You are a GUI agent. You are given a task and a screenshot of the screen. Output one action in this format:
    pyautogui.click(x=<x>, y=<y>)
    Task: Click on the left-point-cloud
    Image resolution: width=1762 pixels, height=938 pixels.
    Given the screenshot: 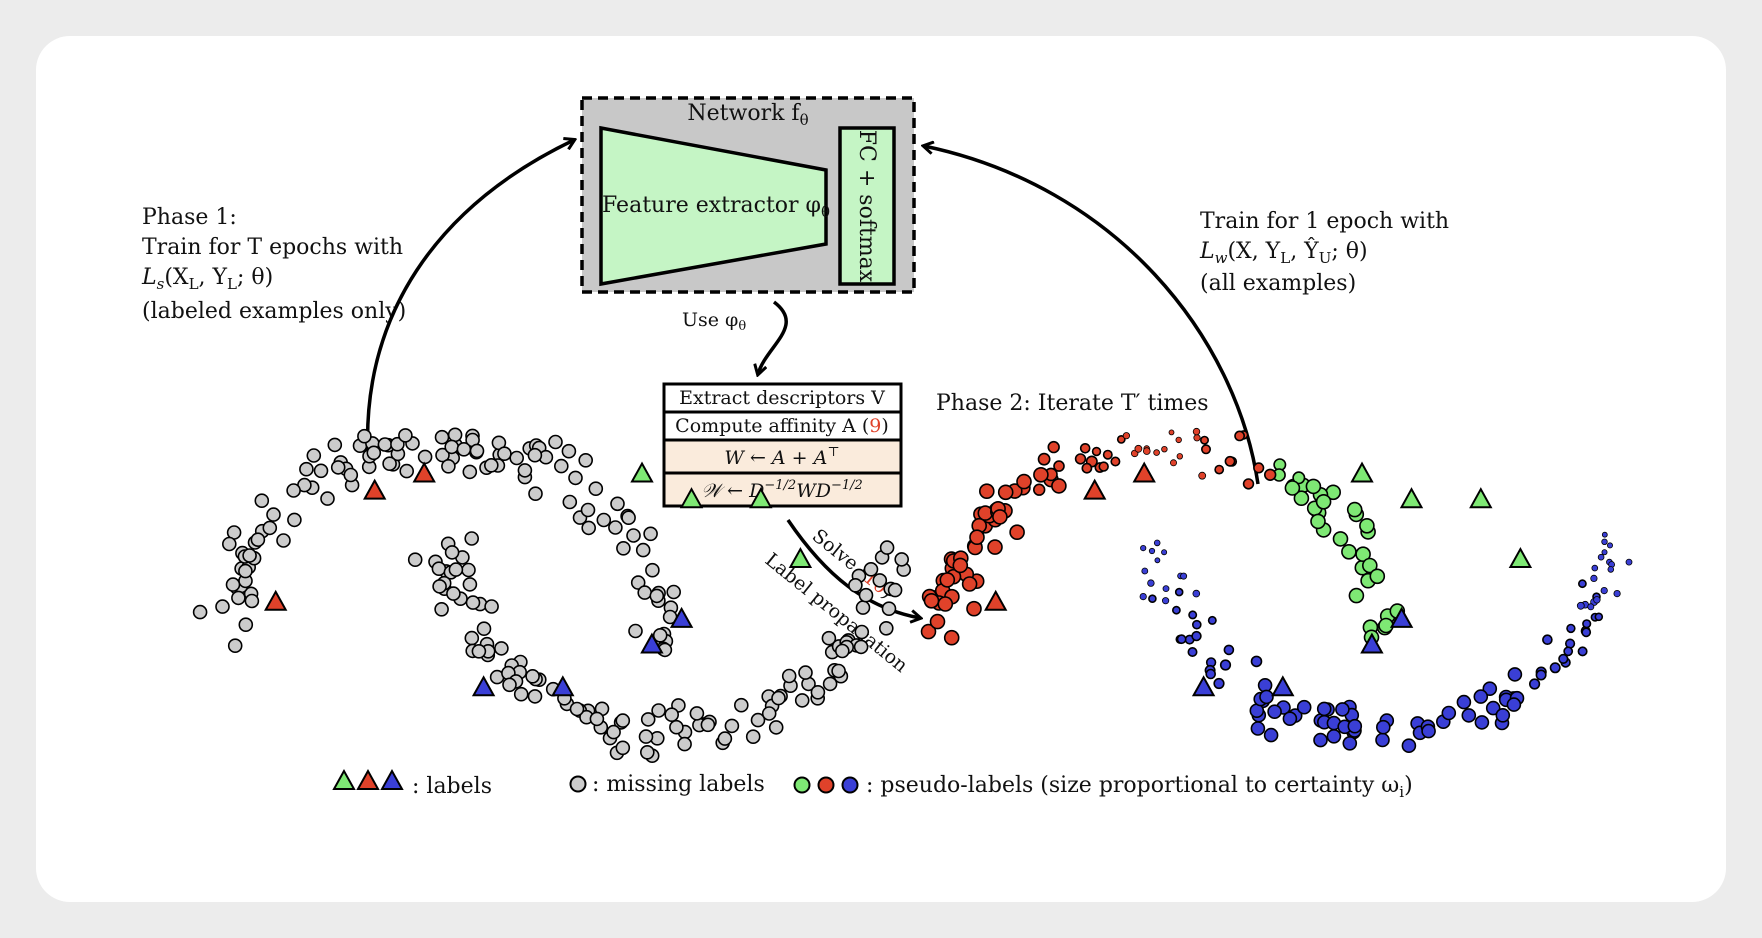 What is the action you would take?
    pyautogui.click(x=552, y=595)
    